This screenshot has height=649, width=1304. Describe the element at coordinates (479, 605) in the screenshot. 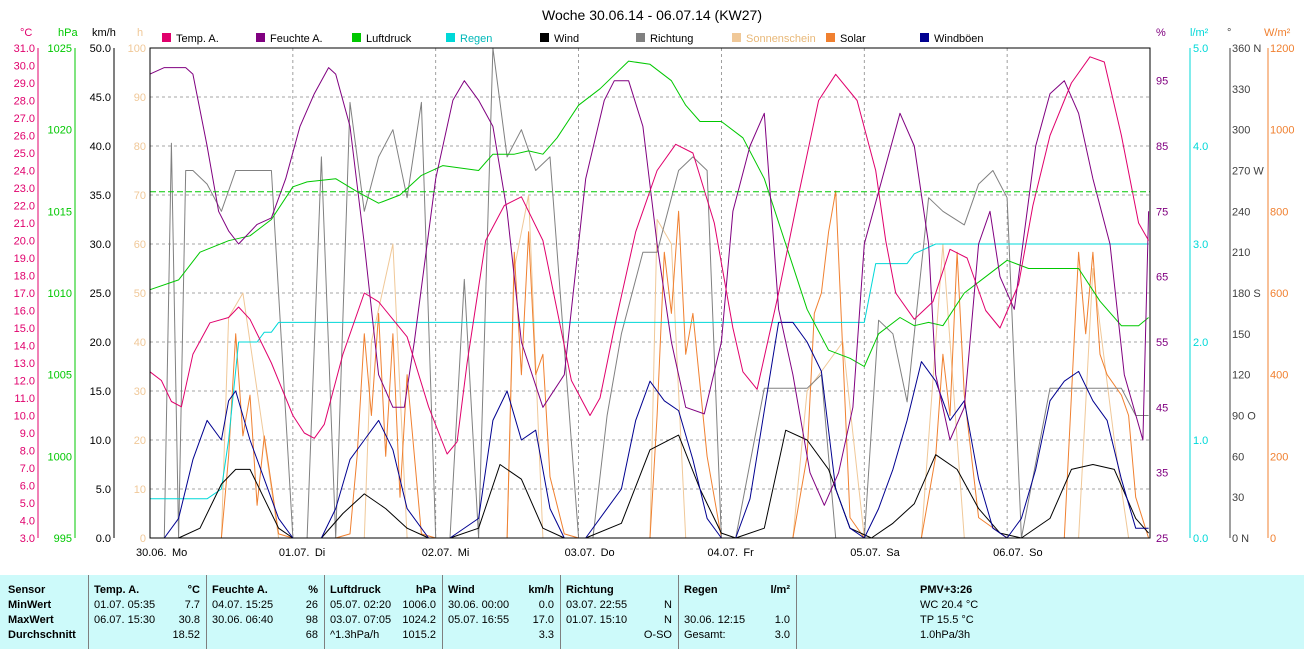

I see `wind-min-time: 30.06. 00:00` at that location.